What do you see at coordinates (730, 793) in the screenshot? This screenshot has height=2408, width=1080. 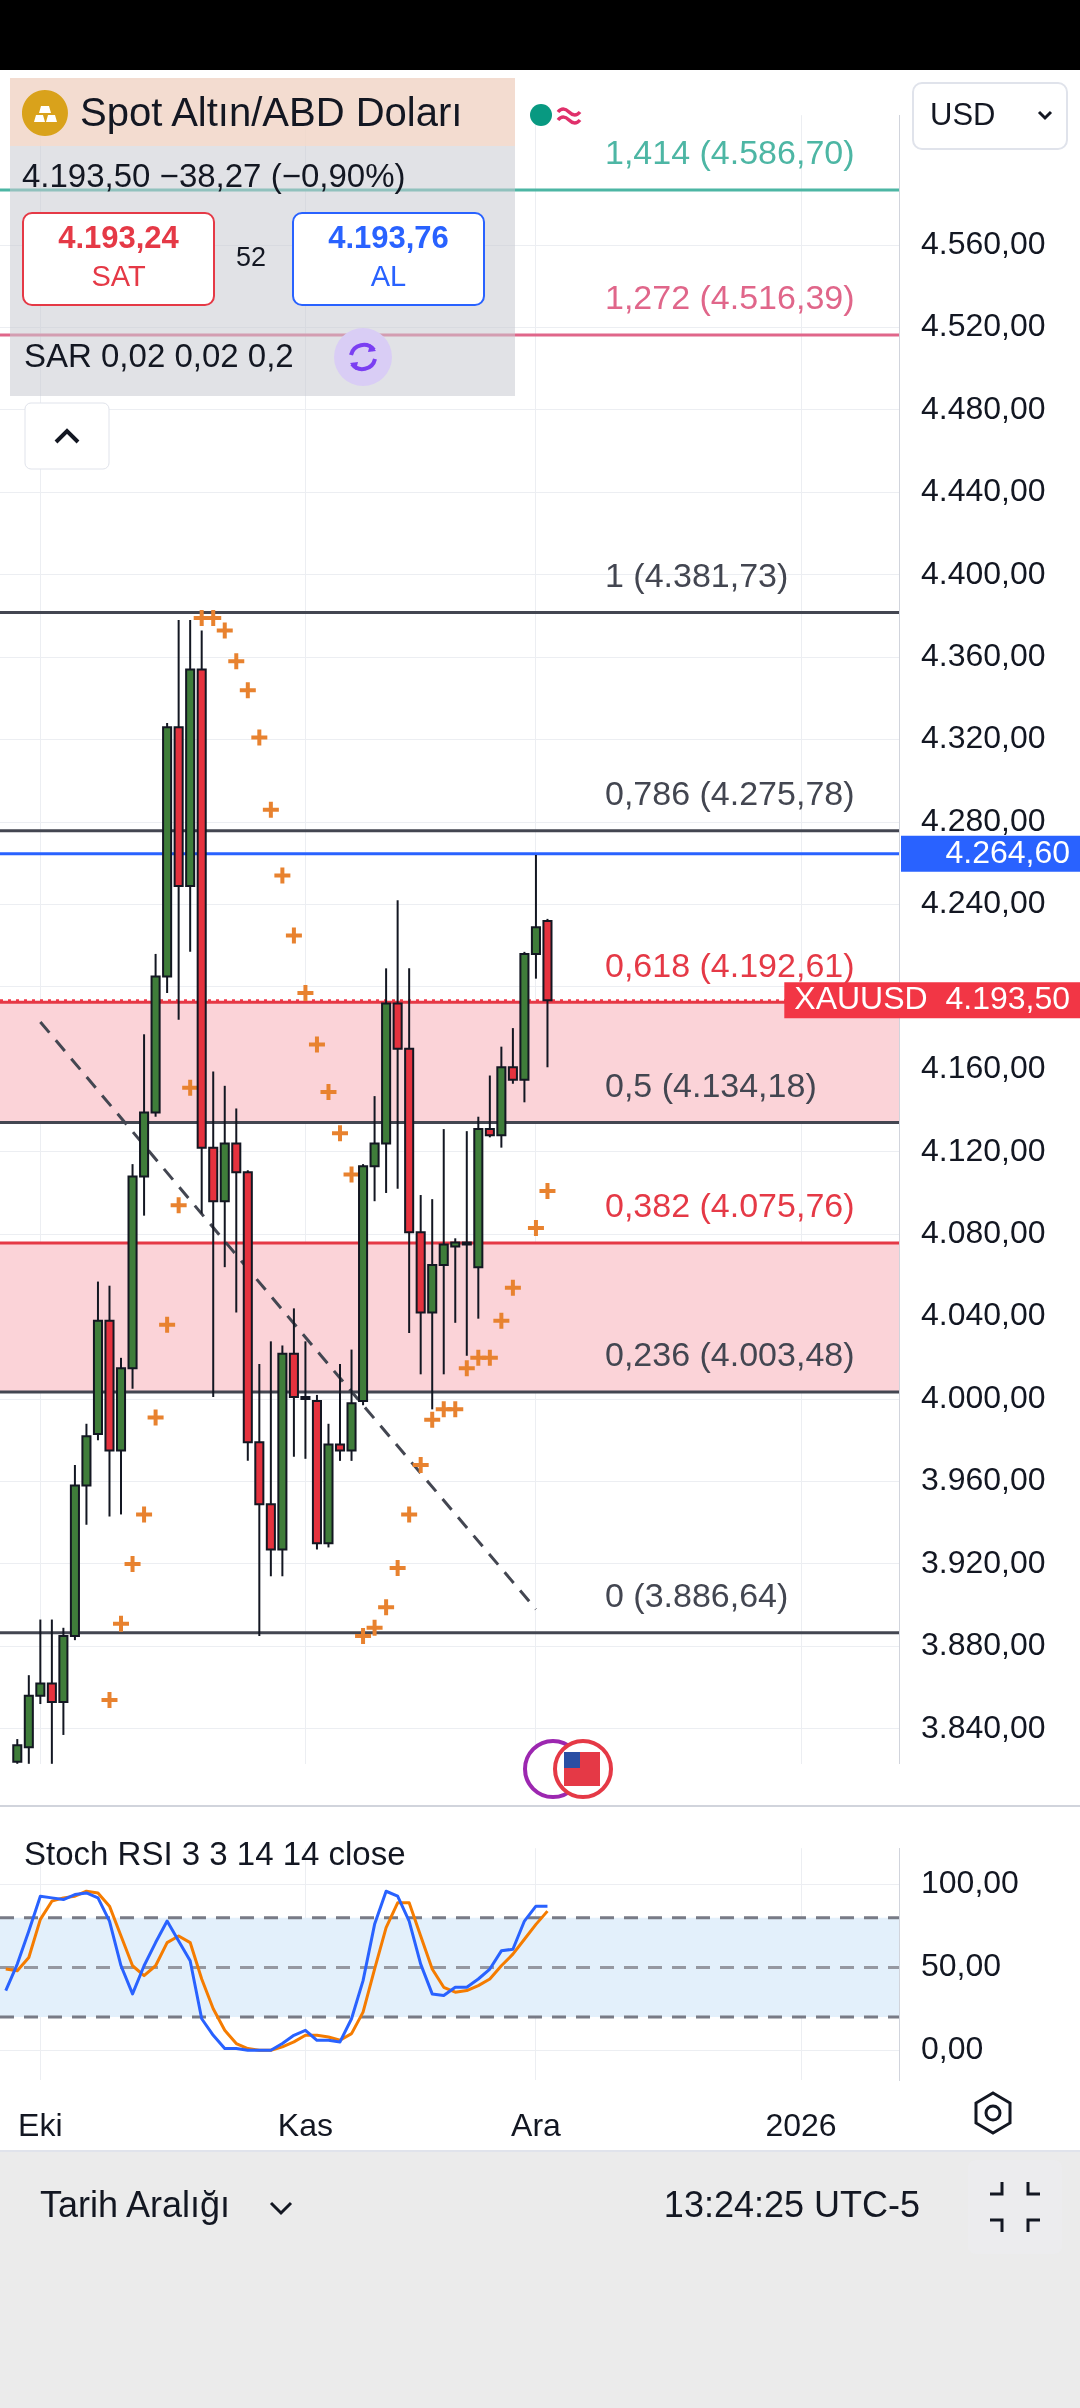 I see `ref-line-label: 0,786 (4.275,78)` at bounding box center [730, 793].